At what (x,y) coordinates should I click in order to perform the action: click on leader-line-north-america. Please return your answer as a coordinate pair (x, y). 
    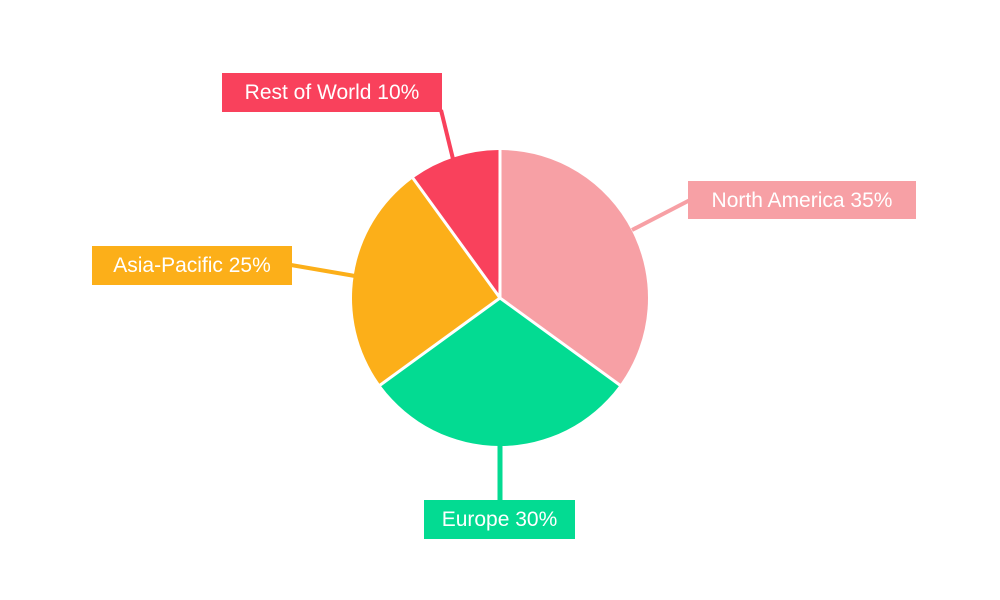
    Looking at the image, I should click on (661, 215).